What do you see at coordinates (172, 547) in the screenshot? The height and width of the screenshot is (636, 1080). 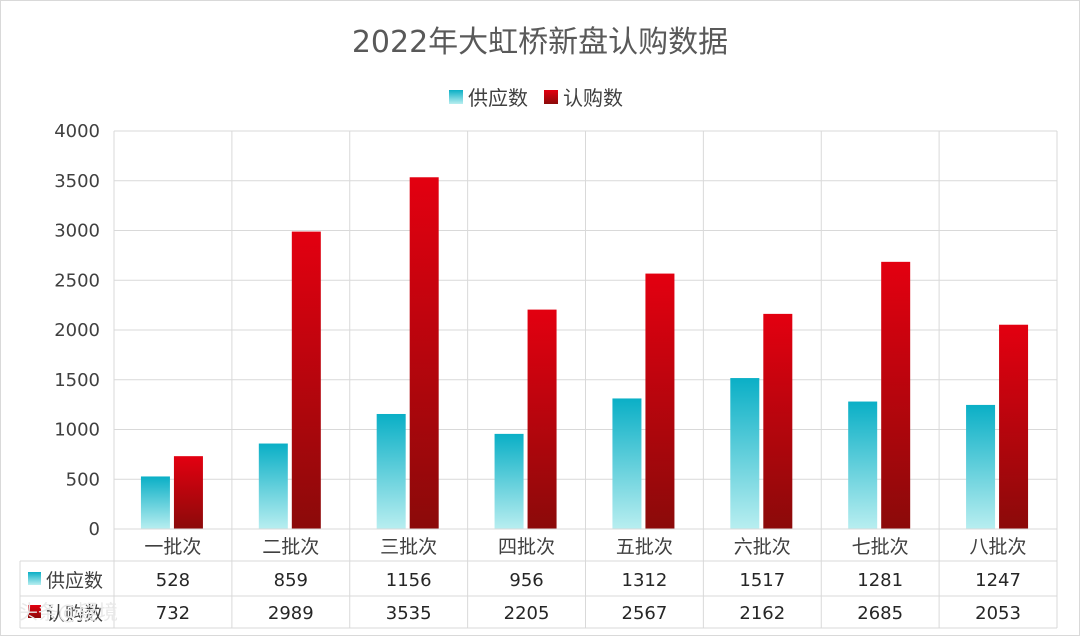 I see `x-category-label: 一批次` at bounding box center [172, 547].